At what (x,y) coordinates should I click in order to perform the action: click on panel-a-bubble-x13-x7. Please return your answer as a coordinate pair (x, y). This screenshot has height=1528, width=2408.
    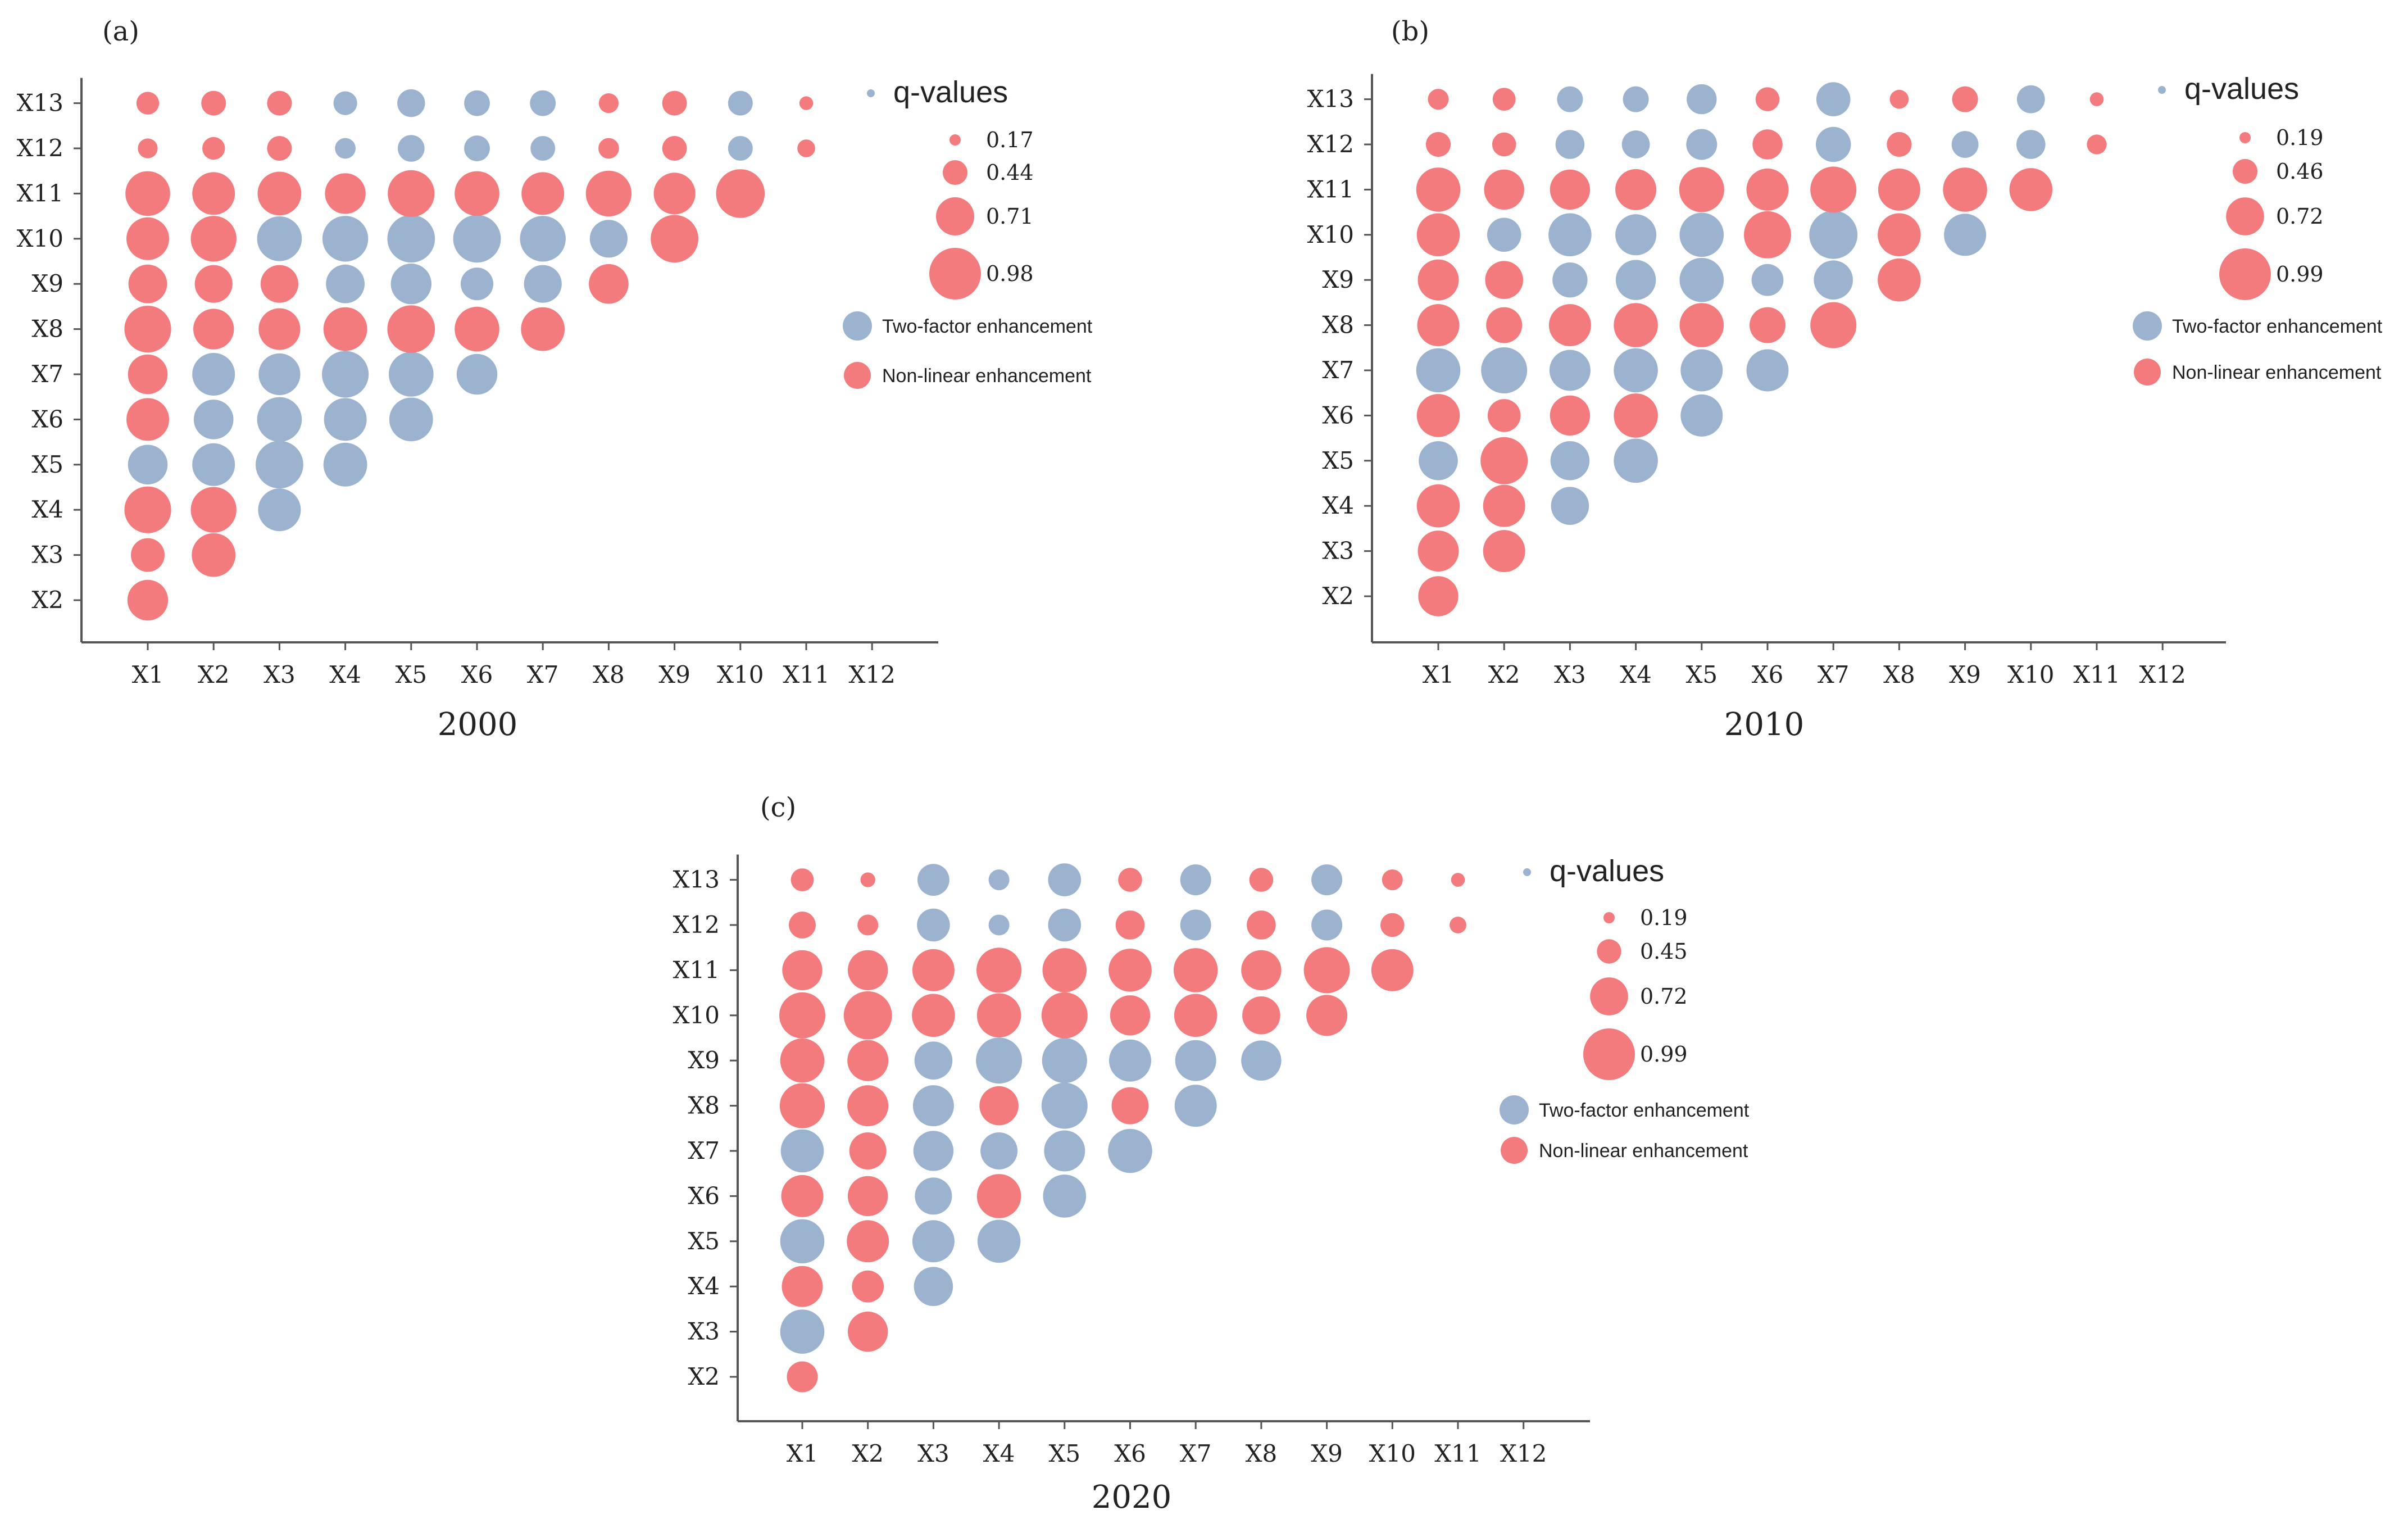
    Looking at the image, I should click on (543, 103).